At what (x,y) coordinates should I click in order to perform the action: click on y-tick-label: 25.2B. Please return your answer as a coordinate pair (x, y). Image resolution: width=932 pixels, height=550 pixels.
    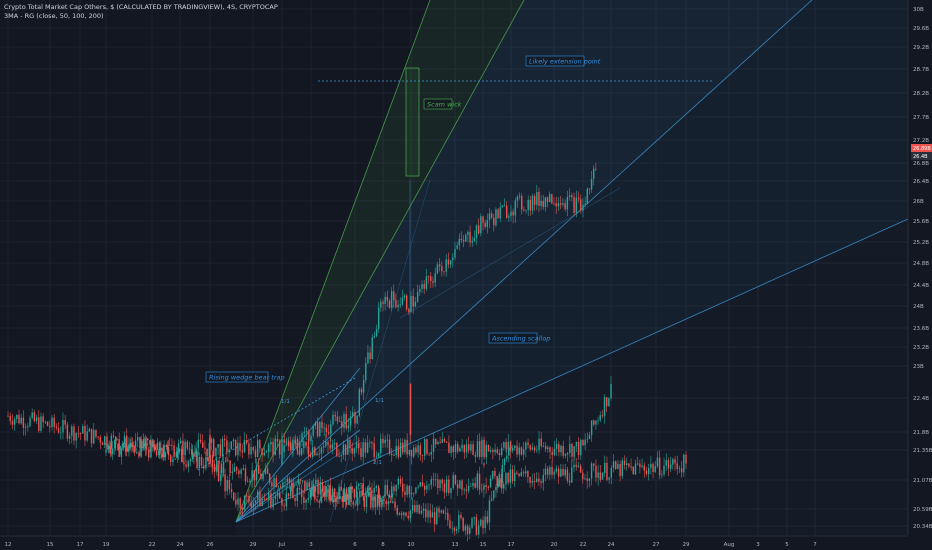
    Looking at the image, I should click on (921, 243).